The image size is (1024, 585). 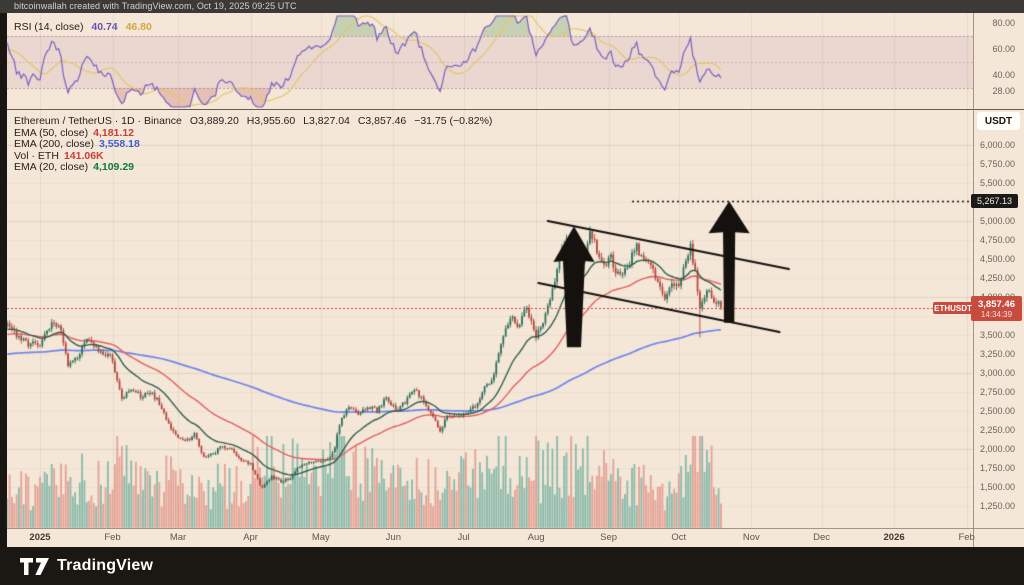 I want to click on indicator-value: 4,109.29, so click(x=113, y=167).